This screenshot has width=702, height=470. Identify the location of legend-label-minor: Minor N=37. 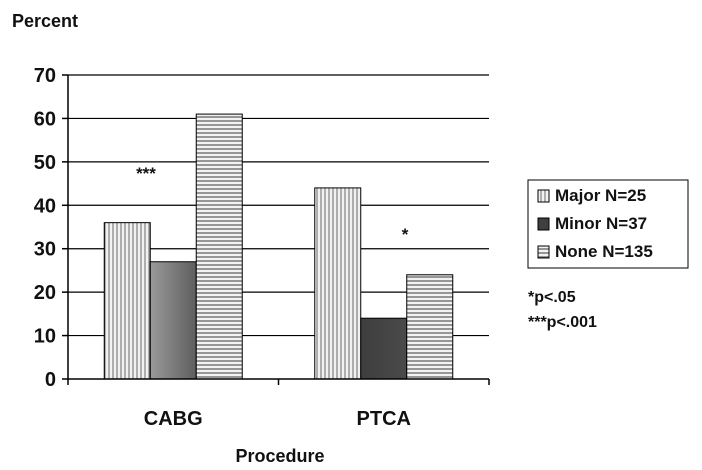
(601, 223).